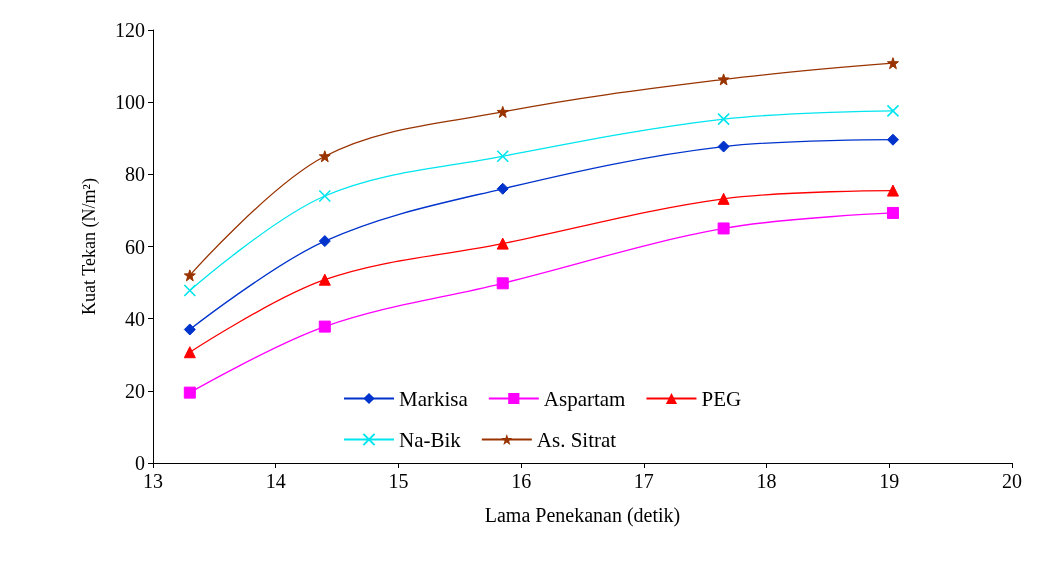 Image resolution: width=1042 pixels, height=571 pixels. What do you see at coordinates (89, 246) in the screenshot?
I see `y-axis-title: Kuat Tekan (N/m²)` at bounding box center [89, 246].